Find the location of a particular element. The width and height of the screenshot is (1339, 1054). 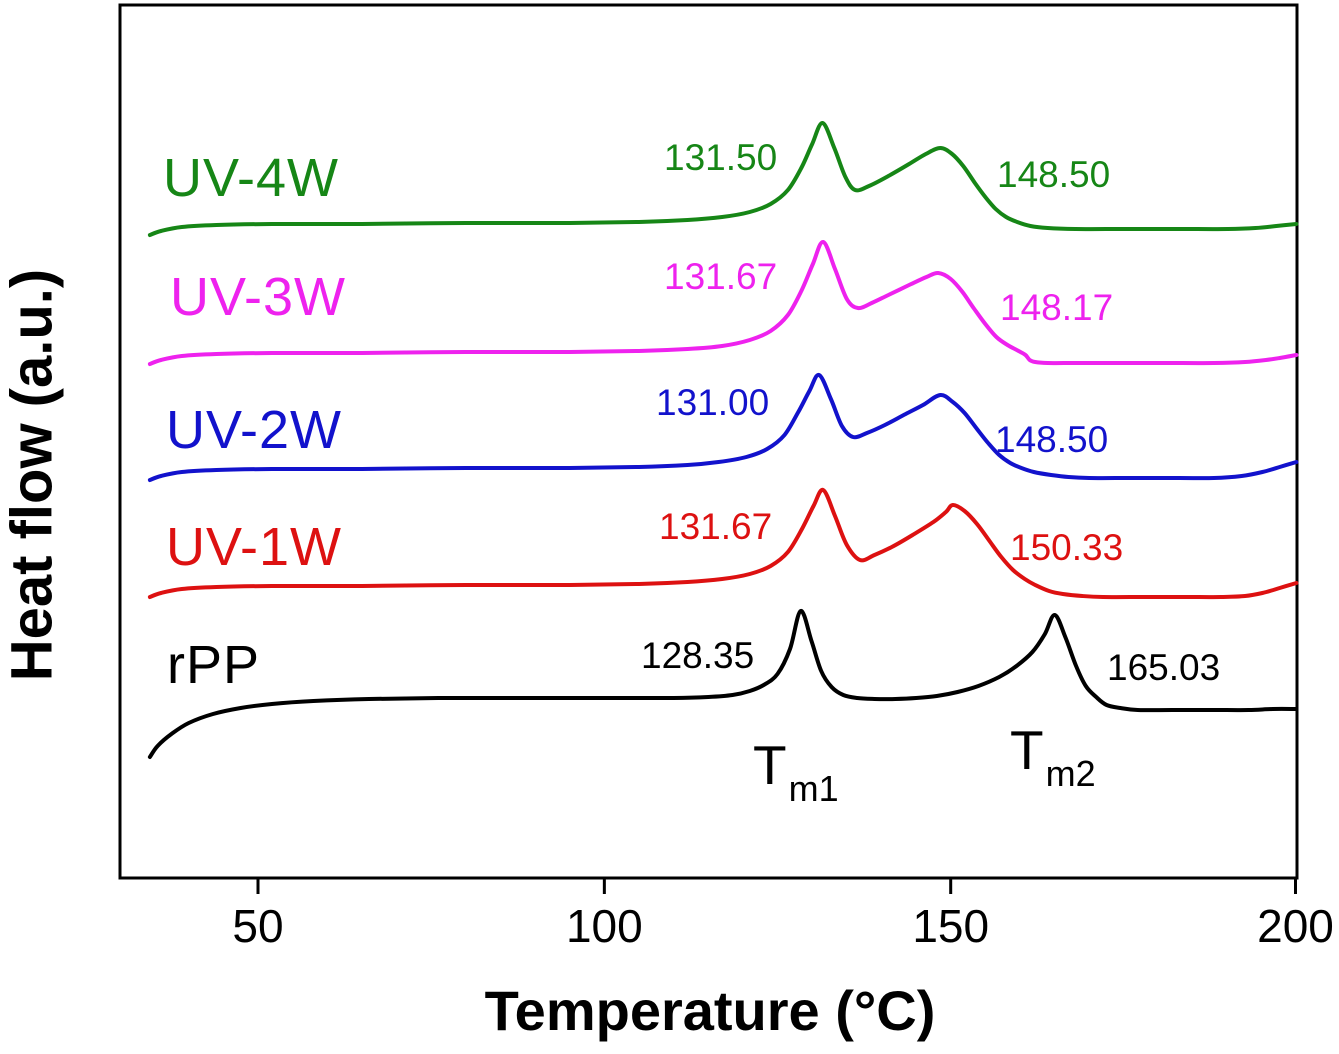

curve-uv-4w is located at coordinates (723, 179).